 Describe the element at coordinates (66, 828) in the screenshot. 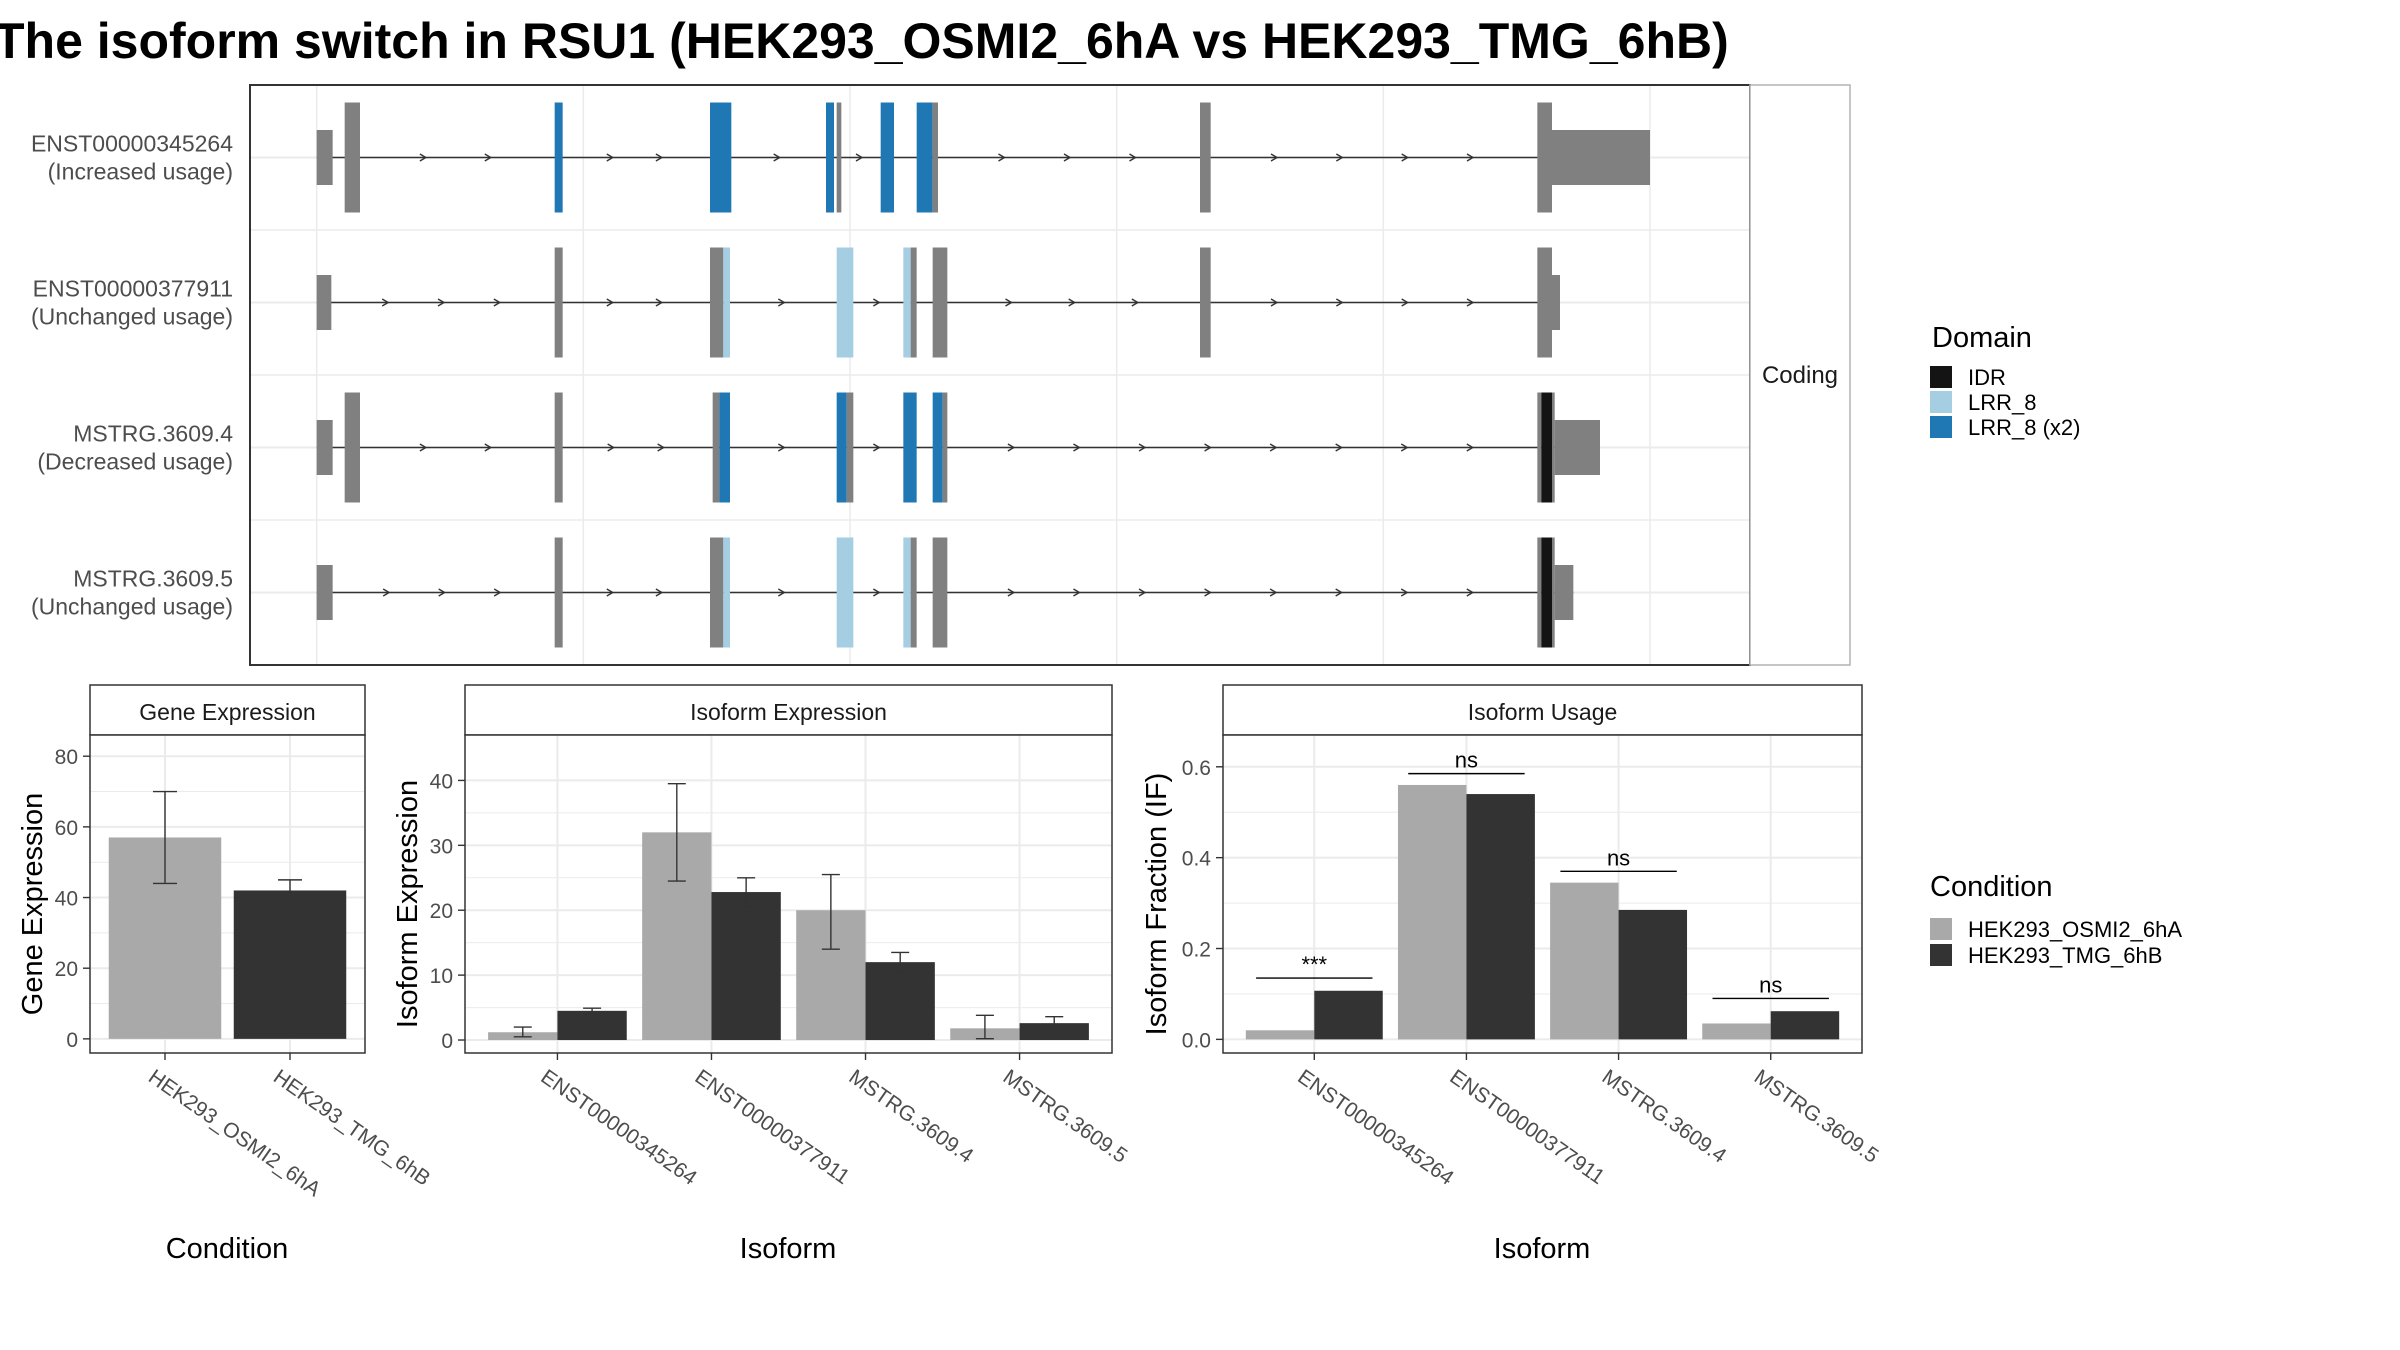

I see `y-tick-label: 60` at that location.